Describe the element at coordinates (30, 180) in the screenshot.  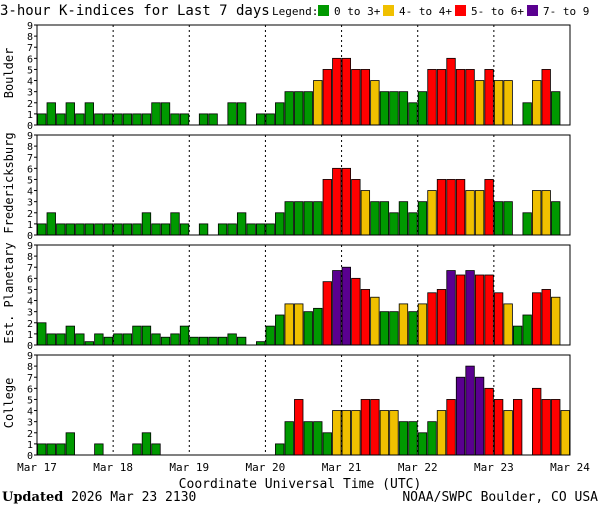
I see `y-tick-label: 5` at that location.